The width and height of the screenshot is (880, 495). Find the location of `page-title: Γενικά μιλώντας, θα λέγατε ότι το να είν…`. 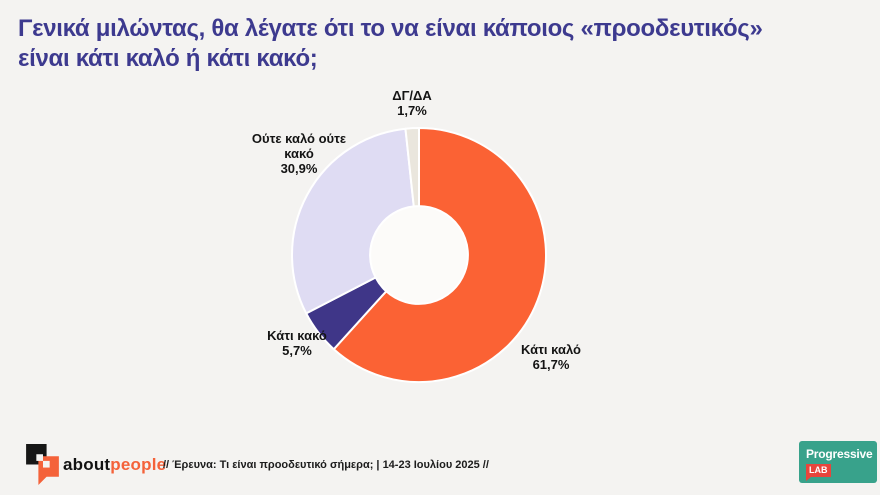

page-title: Γενικά μιλώντας, θα λέγατε ότι το να είν… is located at coordinates (441, 44).